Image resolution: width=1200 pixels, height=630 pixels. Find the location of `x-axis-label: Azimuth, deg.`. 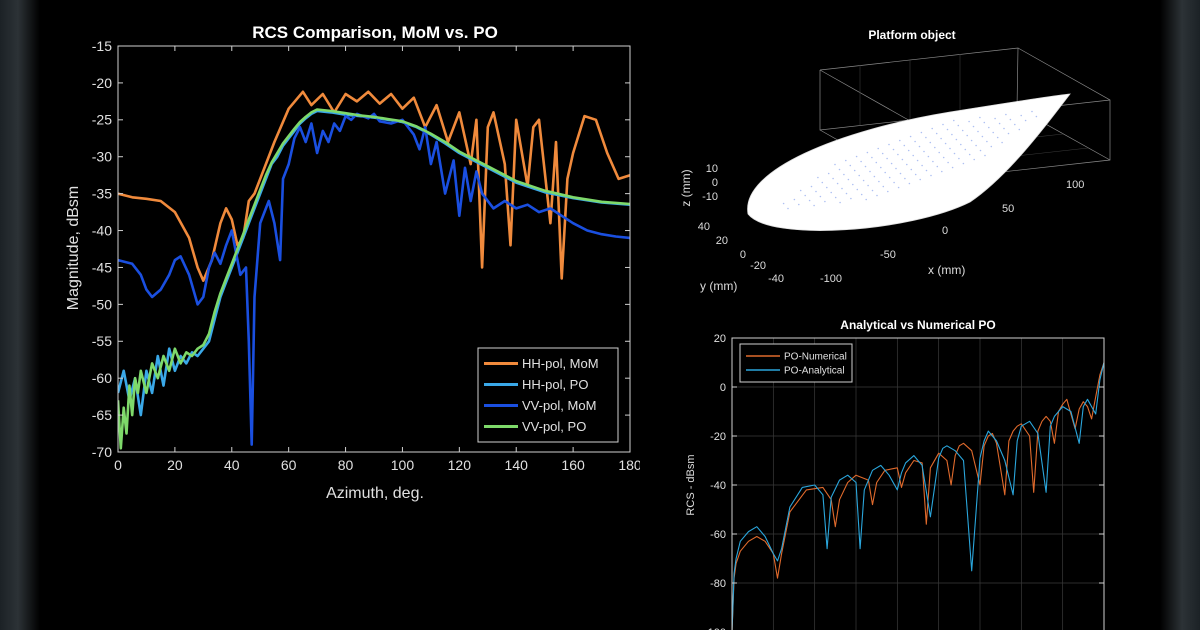

x-axis-label: Azimuth, deg. is located at coordinates (375, 493).